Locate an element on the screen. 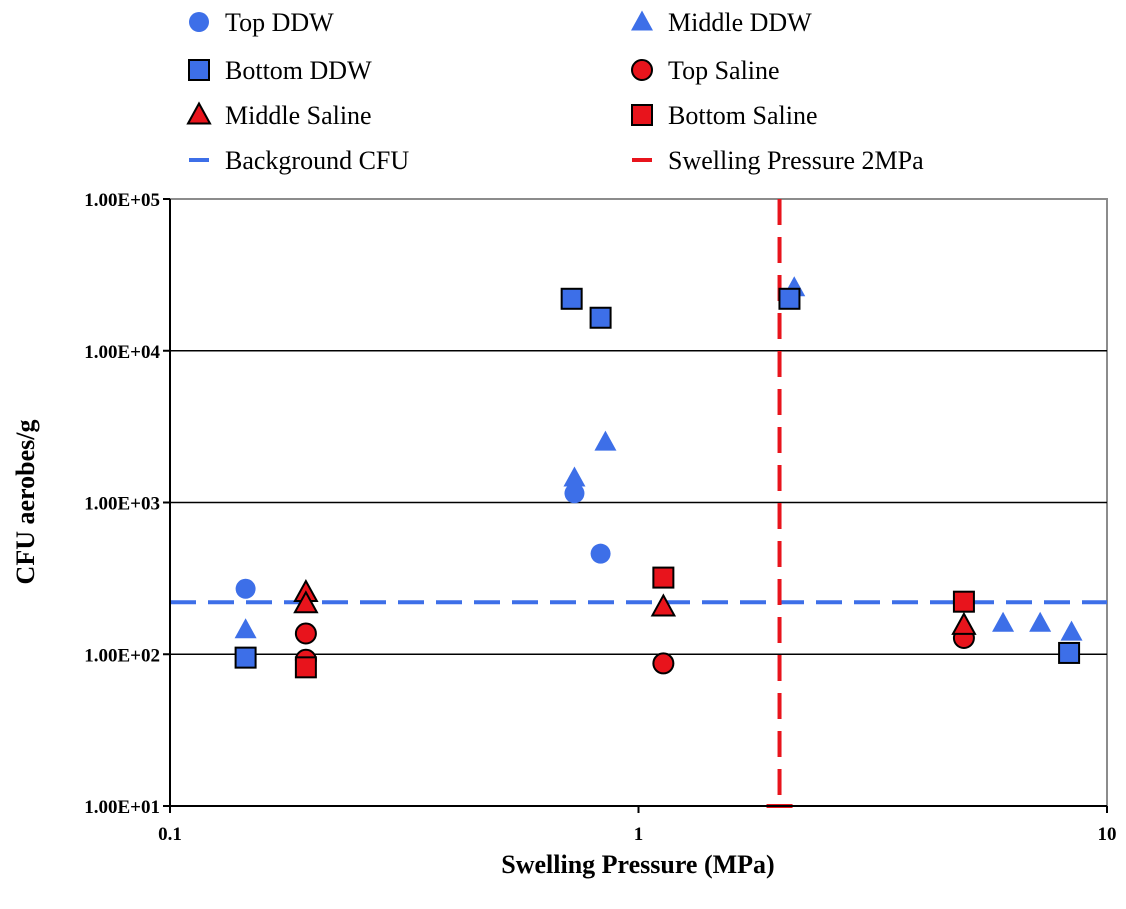 Image resolution: width=1126 pixels, height=909 pixels. y-axis-ticks: 1.00E+01 1.00E+02 1.00E+03 1.00E+04 1.00E+05 is located at coordinates (127, 504).